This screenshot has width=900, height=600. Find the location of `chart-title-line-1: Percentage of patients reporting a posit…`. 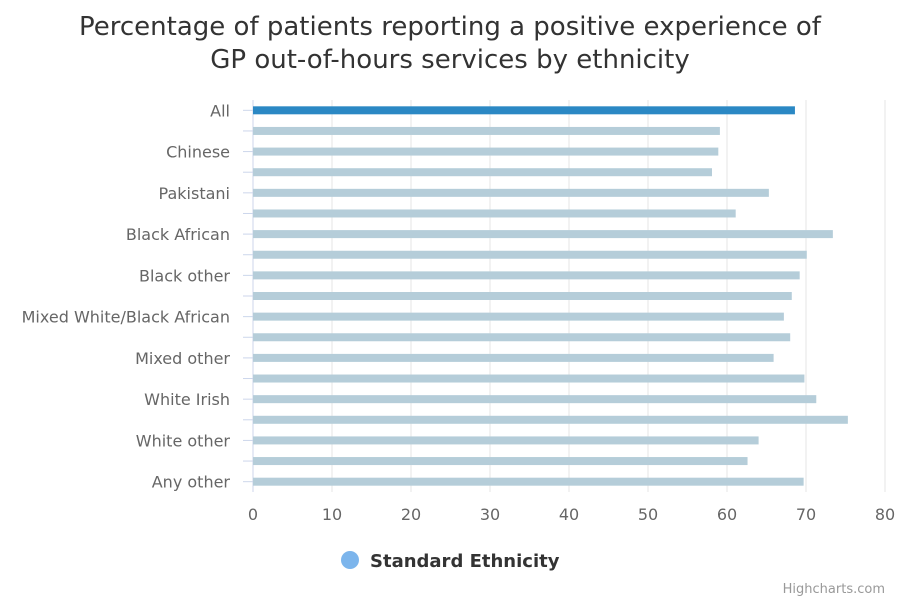

chart-title-line-1: Percentage of patients reporting a posit… is located at coordinates (450, 27).